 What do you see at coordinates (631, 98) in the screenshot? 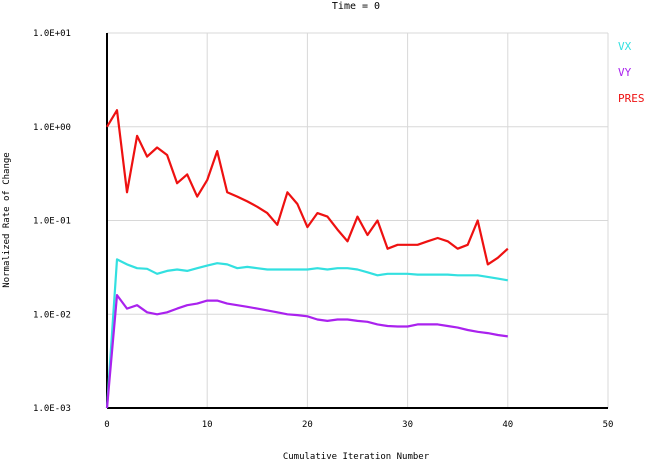
I see `legend-entry-pres: PRES` at bounding box center [631, 98].